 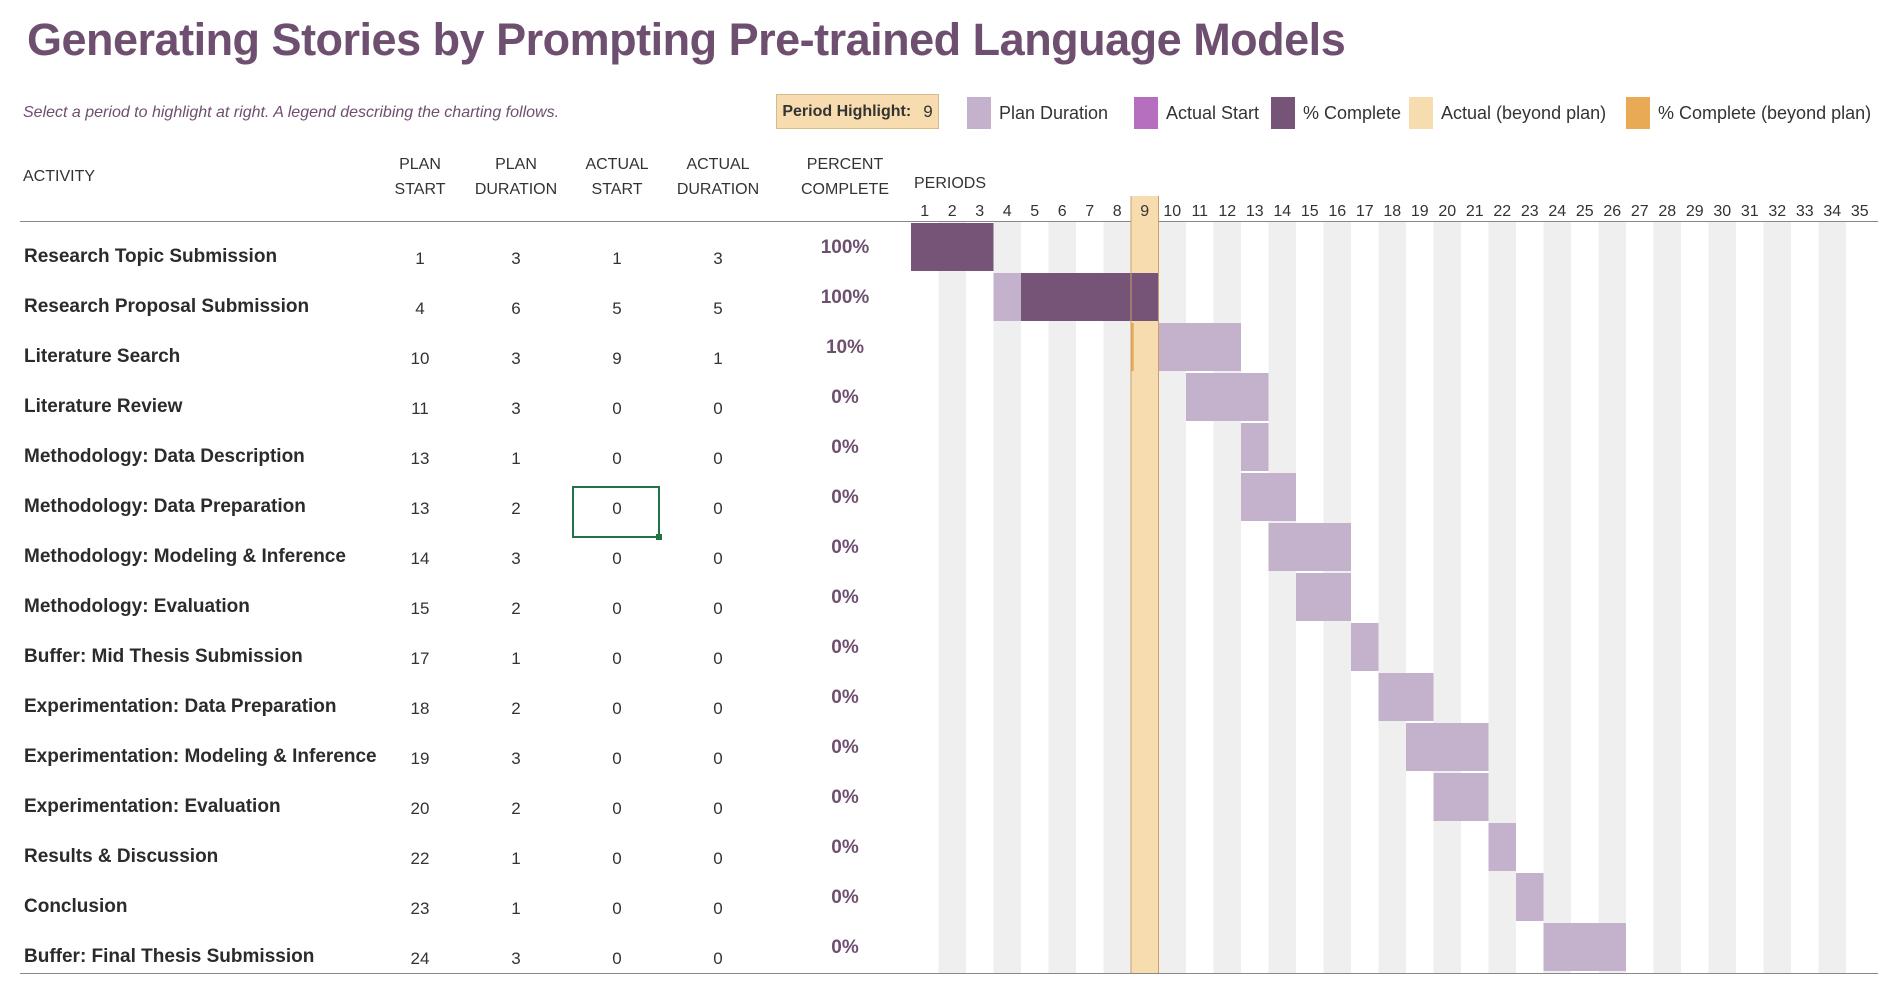 What do you see at coordinates (1805, 211) in the screenshot?
I see `period-number: 33` at bounding box center [1805, 211].